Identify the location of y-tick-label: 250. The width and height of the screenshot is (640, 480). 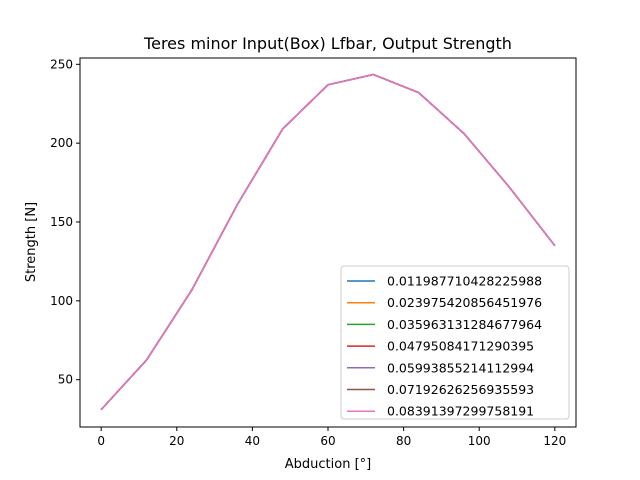
(61, 64).